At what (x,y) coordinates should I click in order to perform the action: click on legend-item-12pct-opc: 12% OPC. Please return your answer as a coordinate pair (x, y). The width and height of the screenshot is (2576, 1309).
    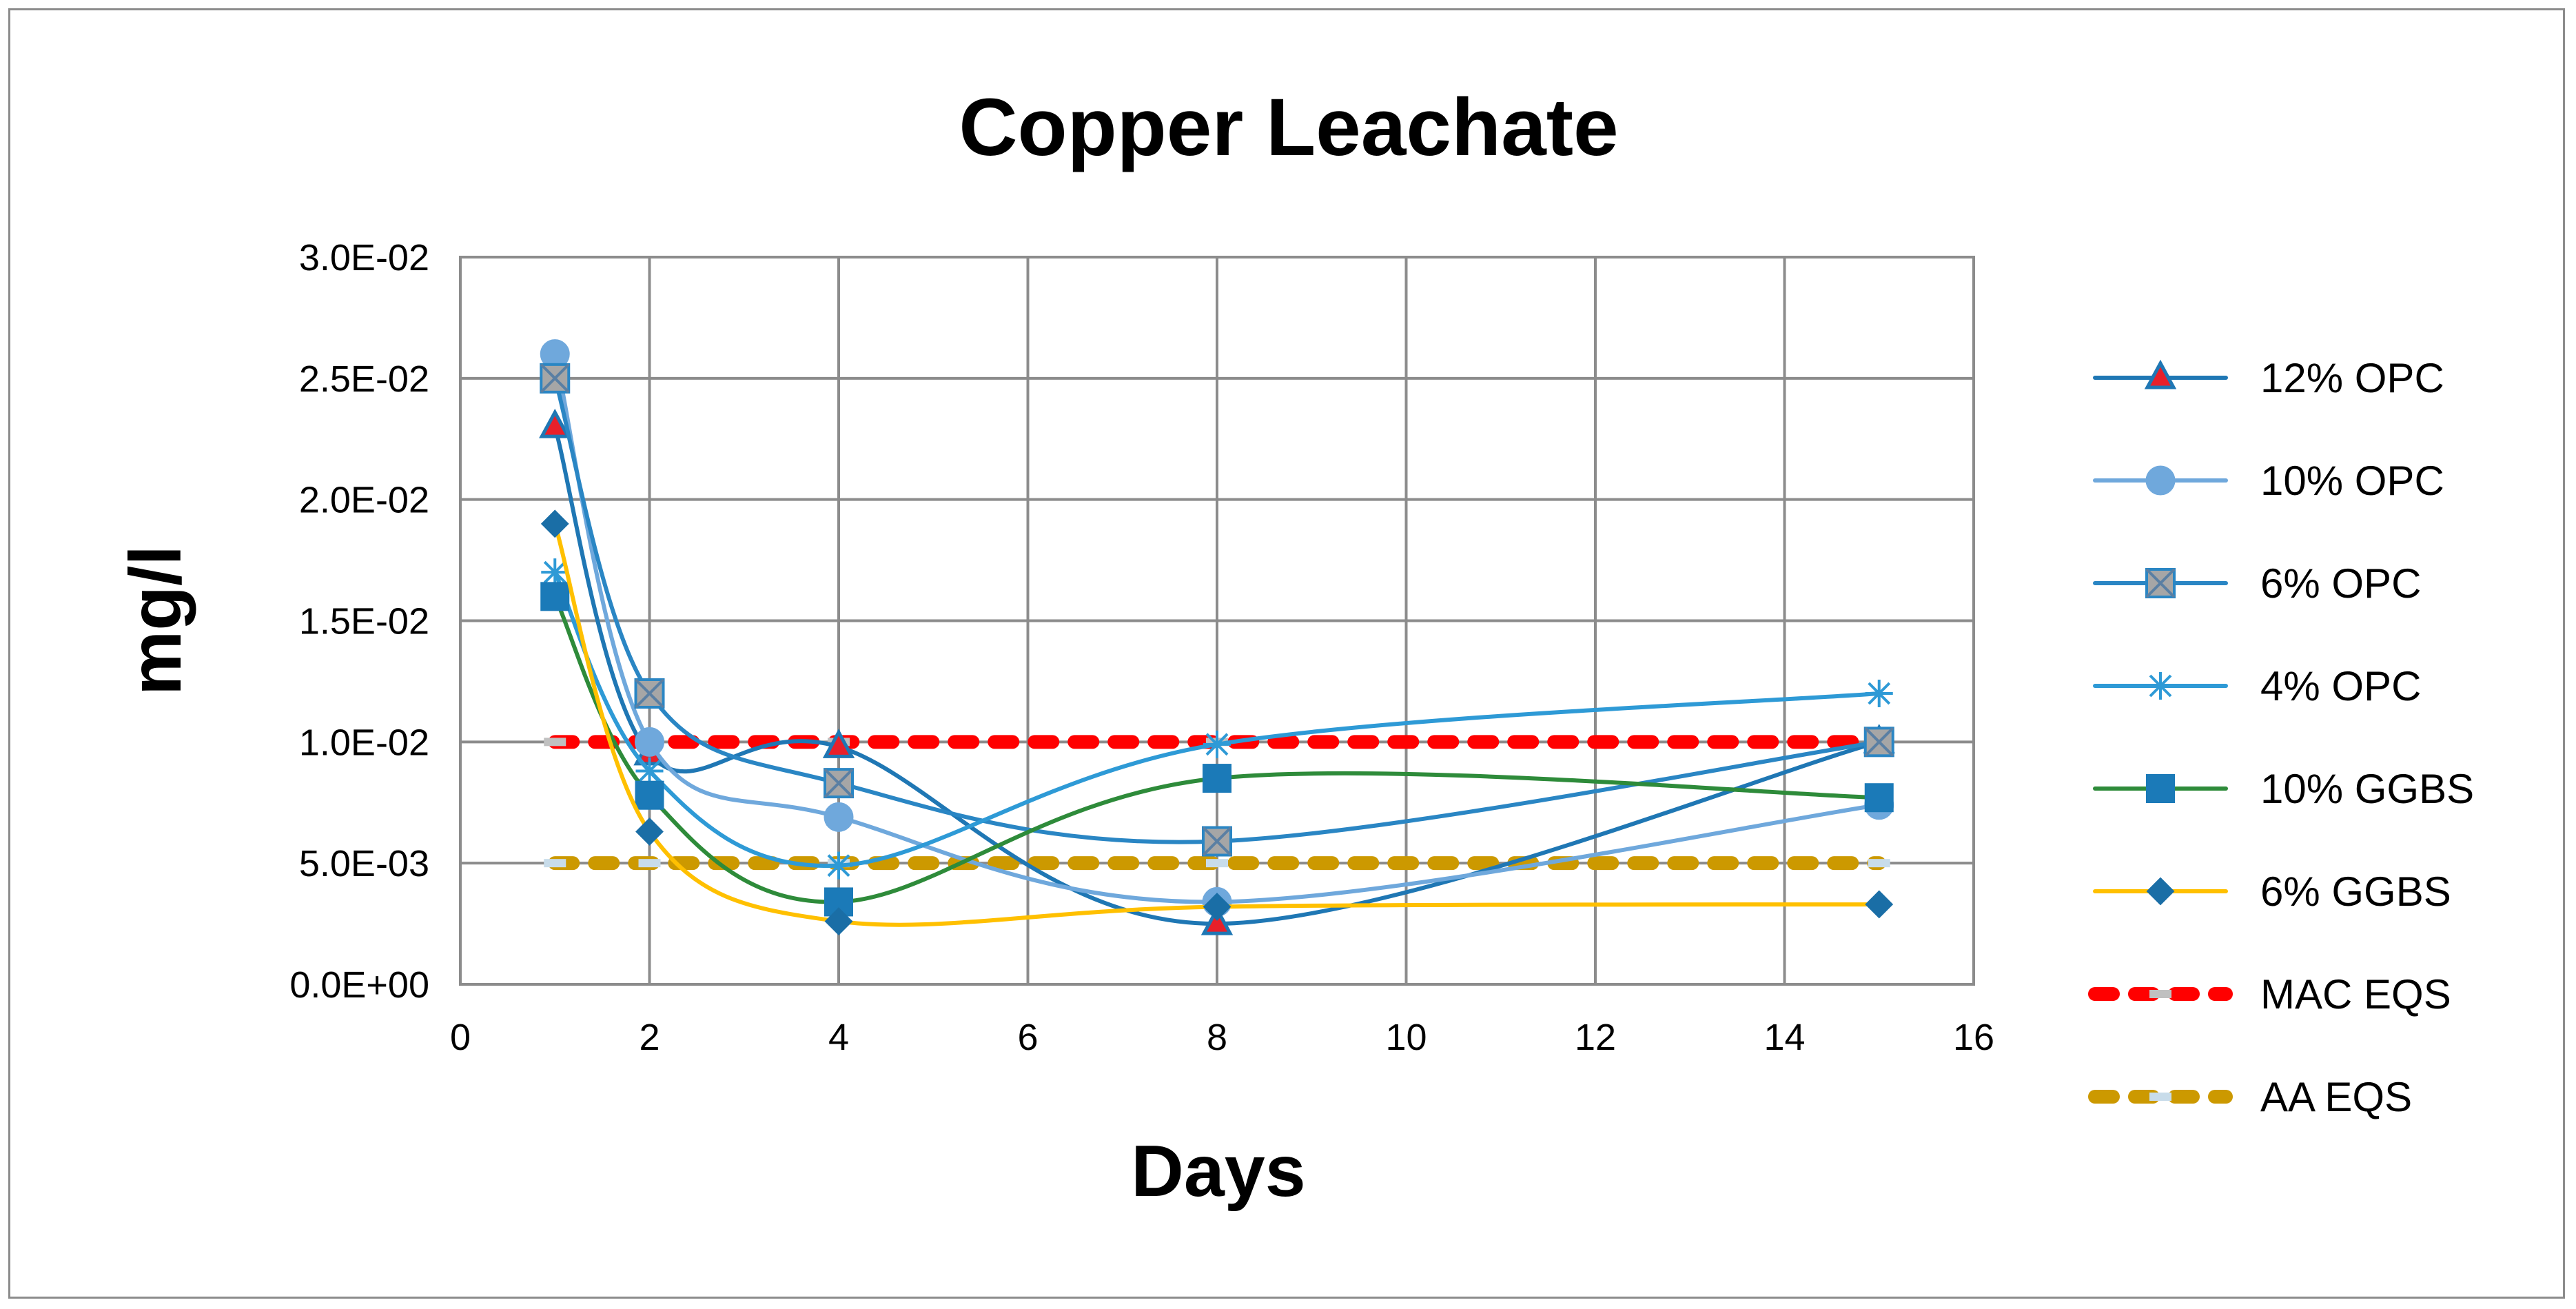
    Looking at the image, I should click on (2268, 378).